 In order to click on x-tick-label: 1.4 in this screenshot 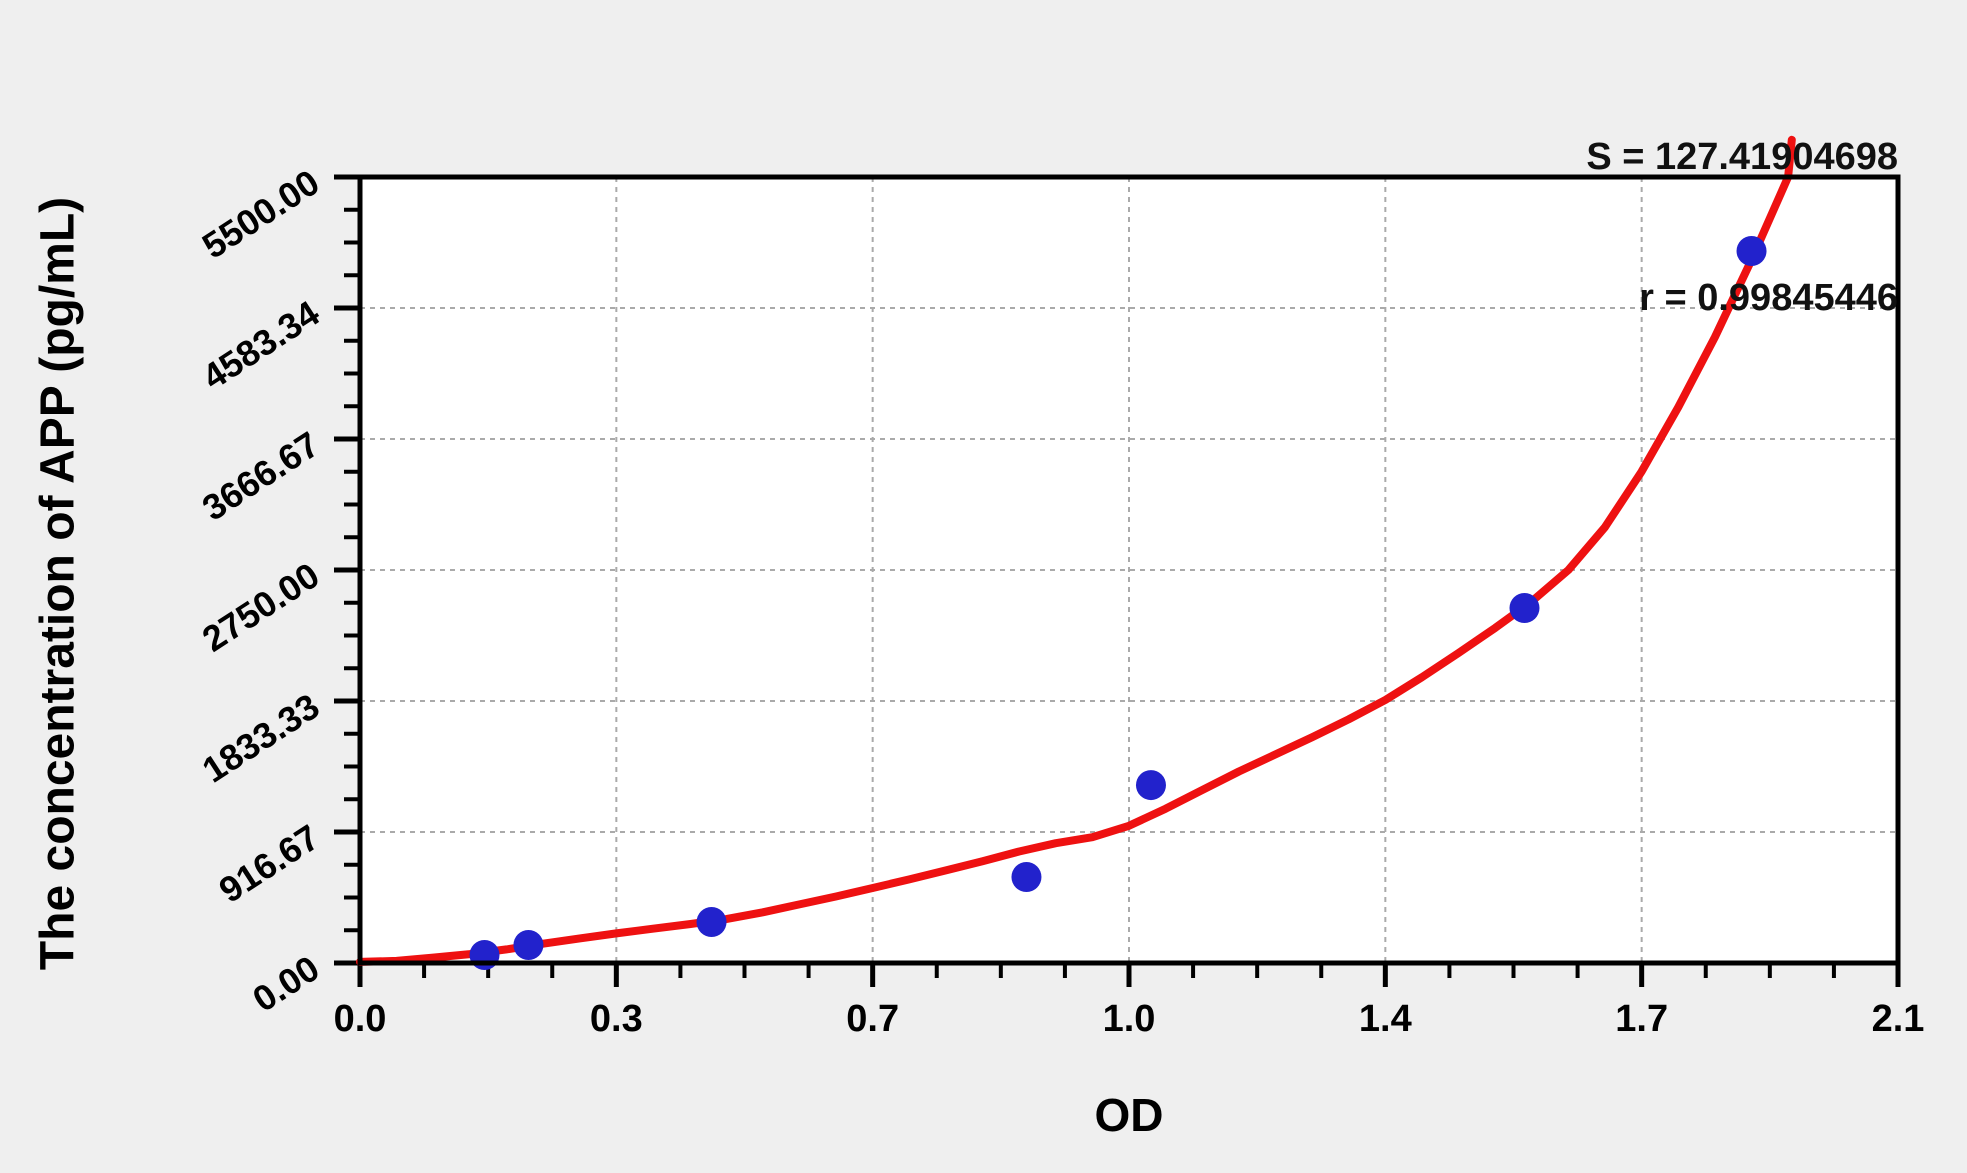, I will do `click(1385, 1019)`.